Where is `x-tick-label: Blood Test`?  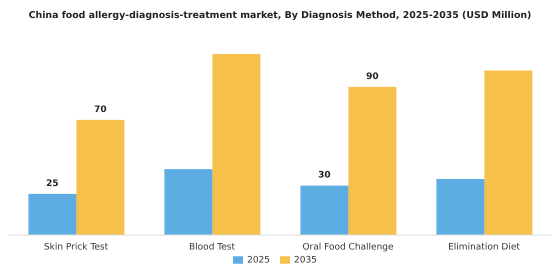
x-tick-label: Blood Test is located at coordinates (212, 247).